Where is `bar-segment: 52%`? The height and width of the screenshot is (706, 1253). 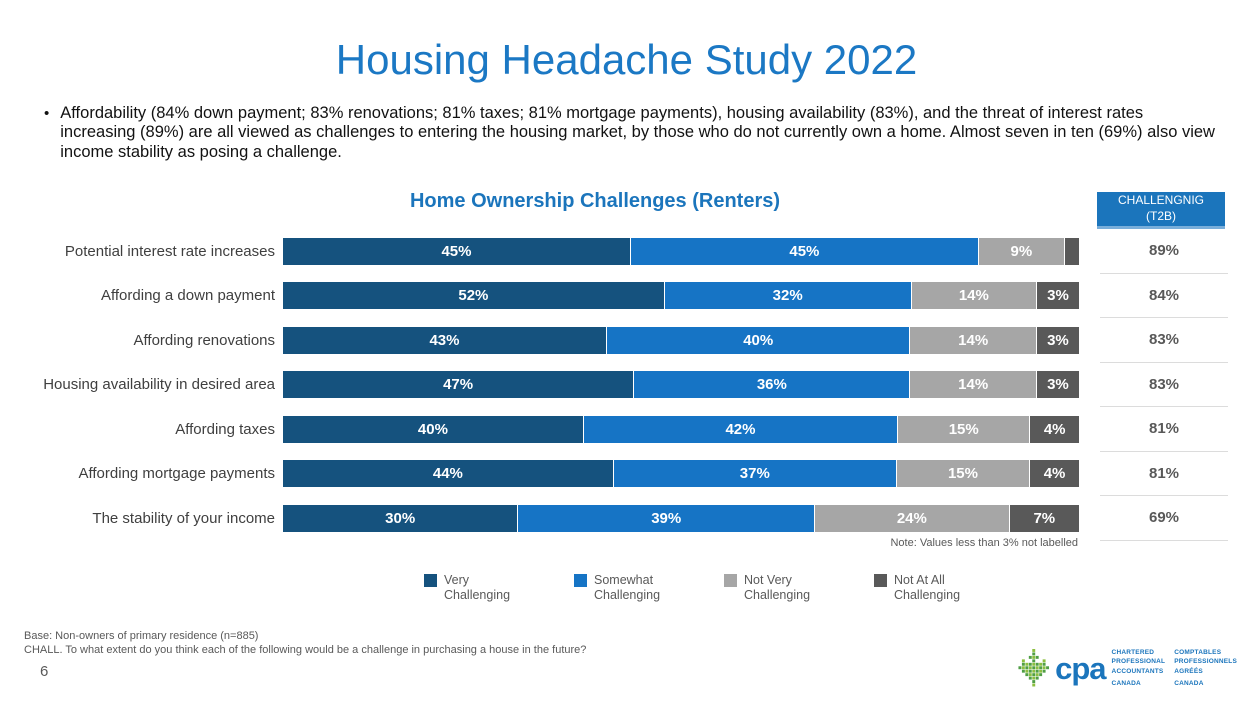 bar-segment: 52% is located at coordinates (473, 296).